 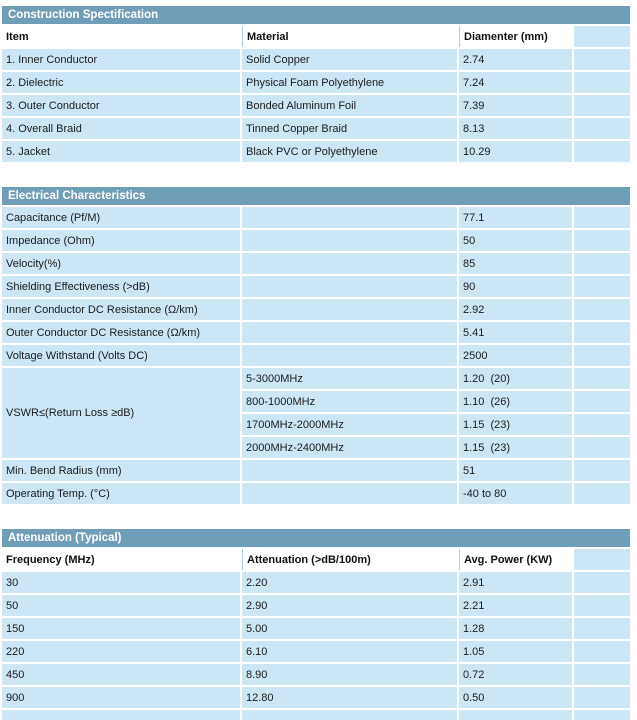 I want to click on table-cell: 0.72, so click(x=515, y=674).